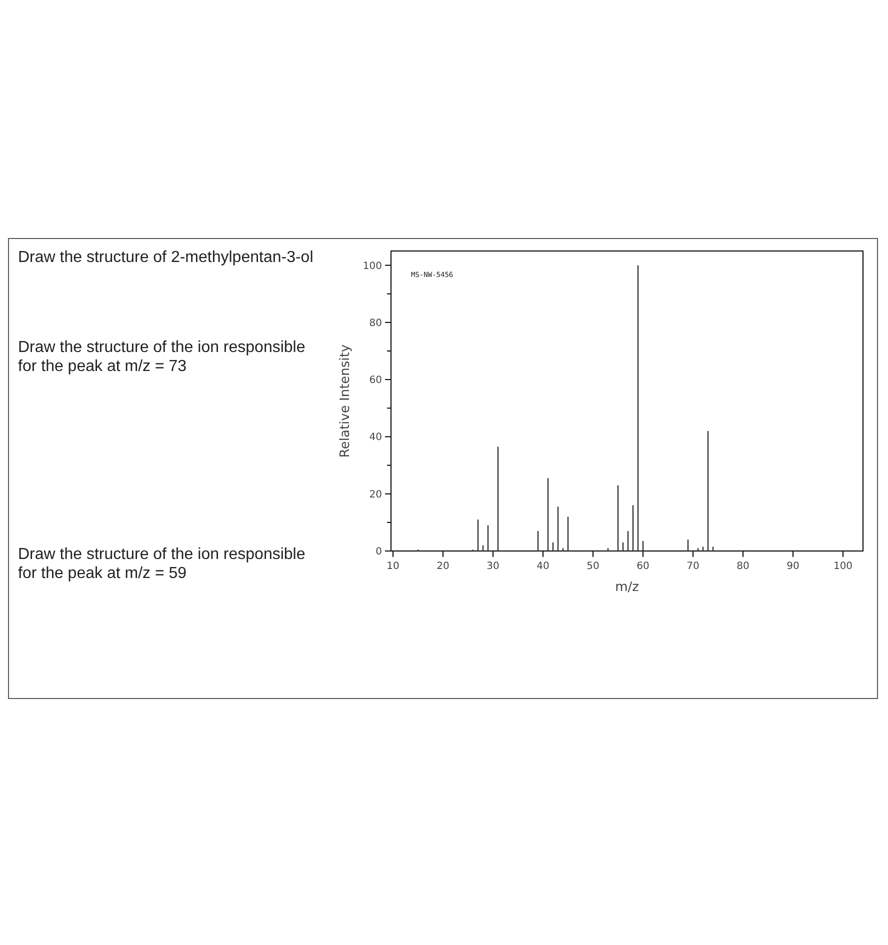  Describe the element at coordinates (375, 380) in the screenshot. I see `y-tick-label: 60` at that location.